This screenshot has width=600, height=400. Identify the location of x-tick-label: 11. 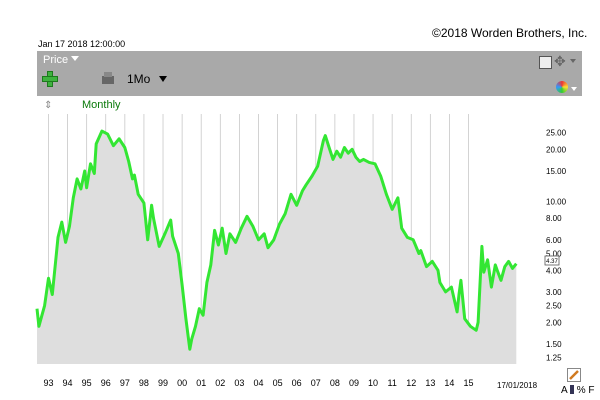
(391, 383).